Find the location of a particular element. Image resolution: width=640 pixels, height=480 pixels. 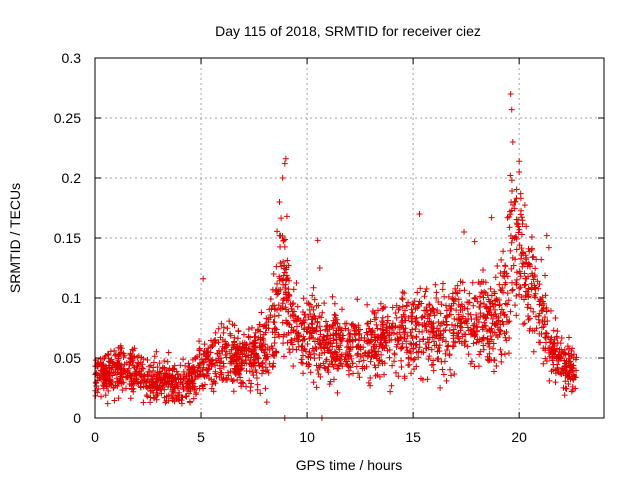

y-tick-label: 0.05 is located at coordinates (67, 358).